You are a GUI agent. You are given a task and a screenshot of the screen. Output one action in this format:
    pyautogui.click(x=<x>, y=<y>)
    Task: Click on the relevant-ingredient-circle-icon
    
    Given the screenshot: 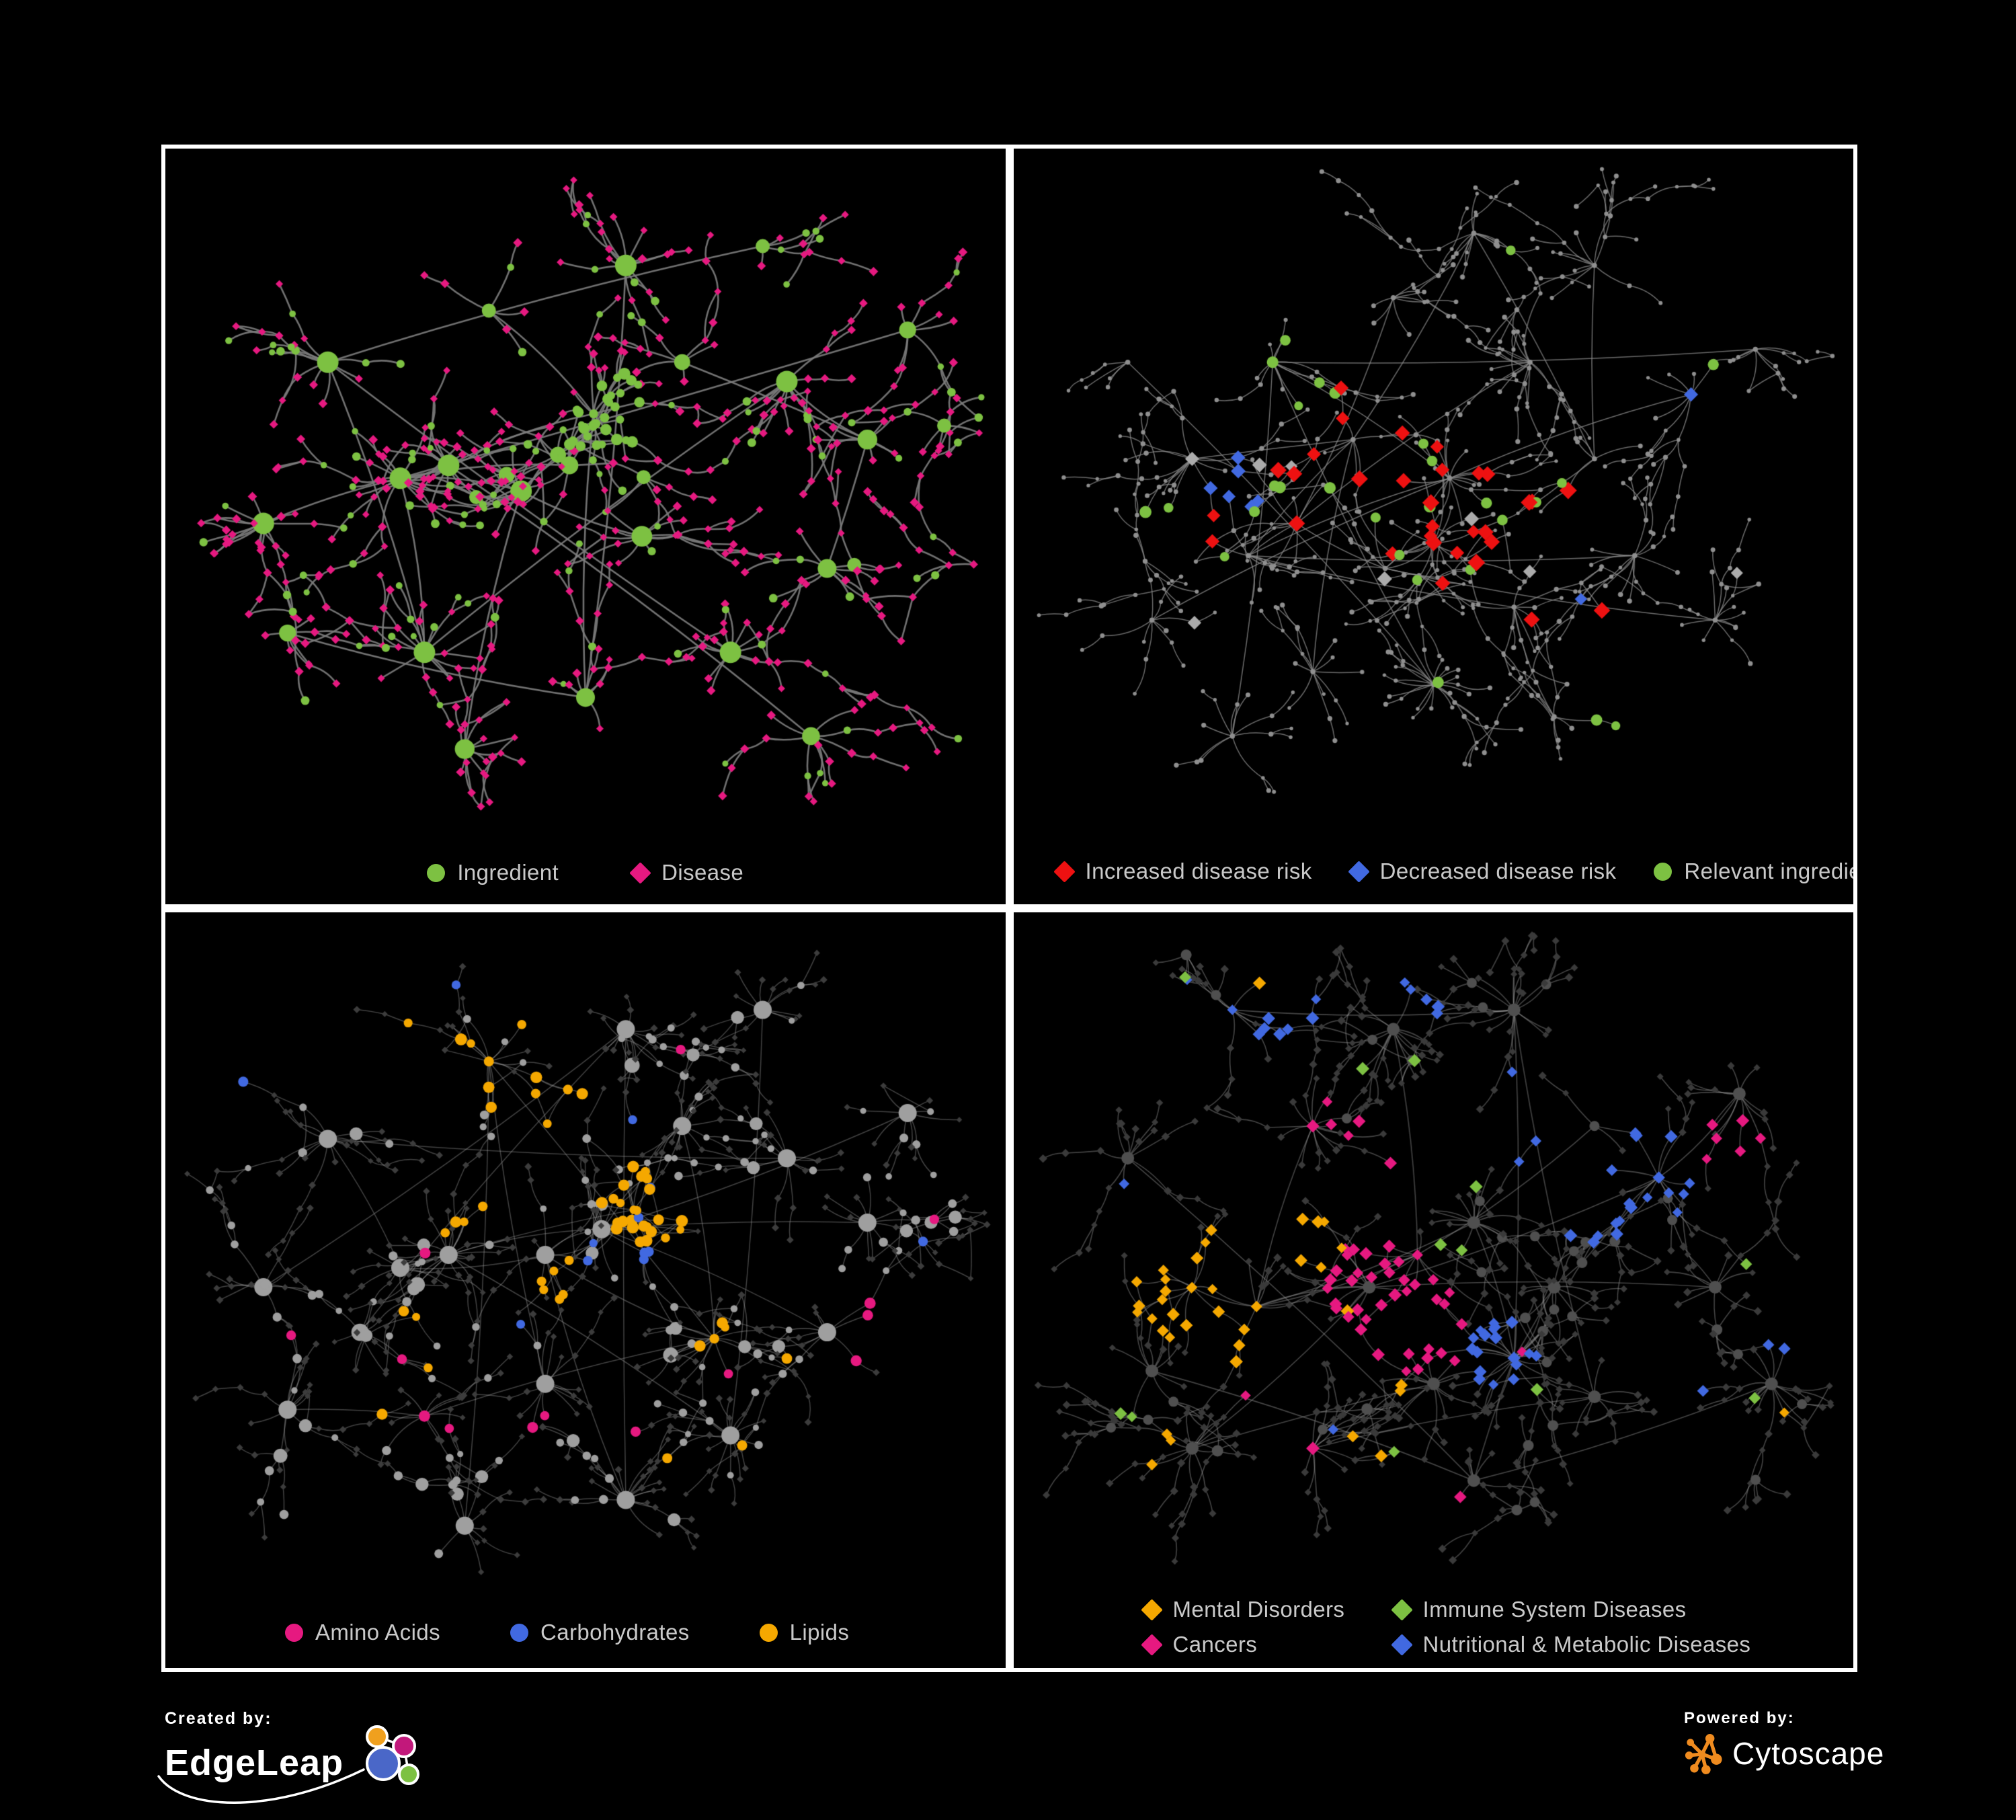 What is the action you would take?
    pyautogui.click(x=1663, y=871)
    